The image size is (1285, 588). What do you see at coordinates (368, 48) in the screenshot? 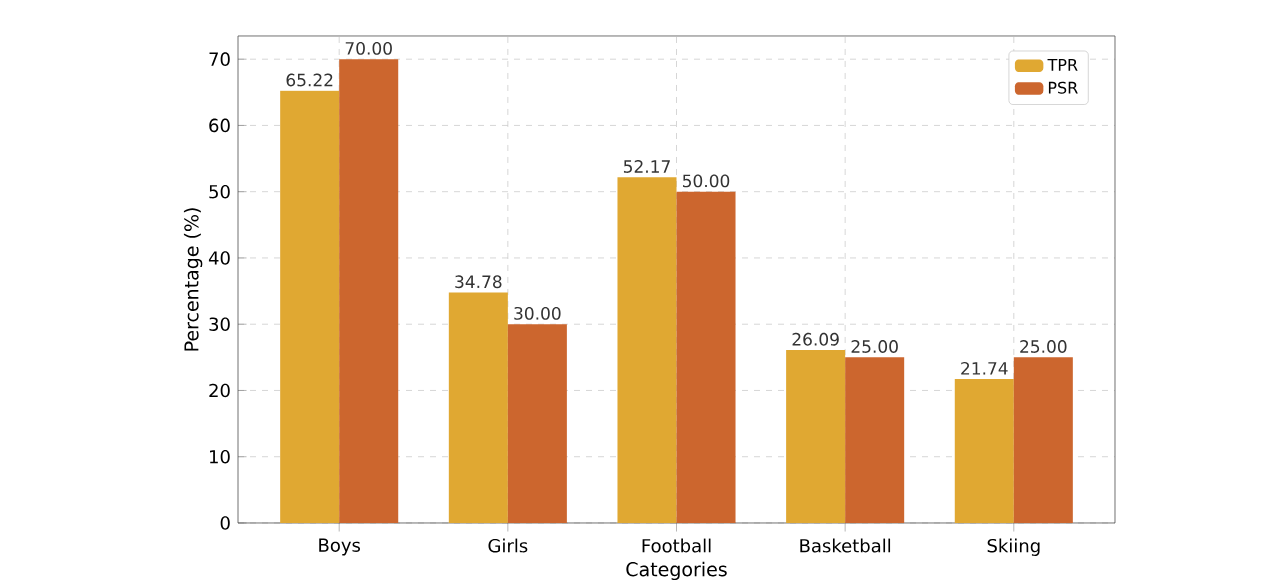
I see `data-label: 70.00` at bounding box center [368, 48].